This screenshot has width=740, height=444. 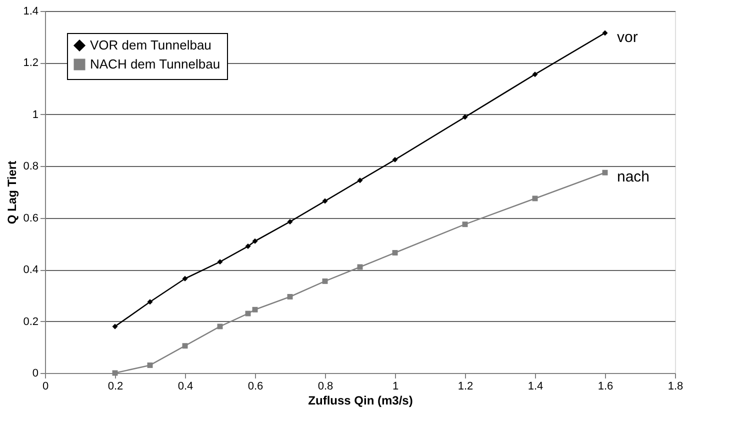 What do you see at coordinates (676, 386) in the screenshot?
I see `x-tick-label: 1.8` at bounding box center [676, 386].